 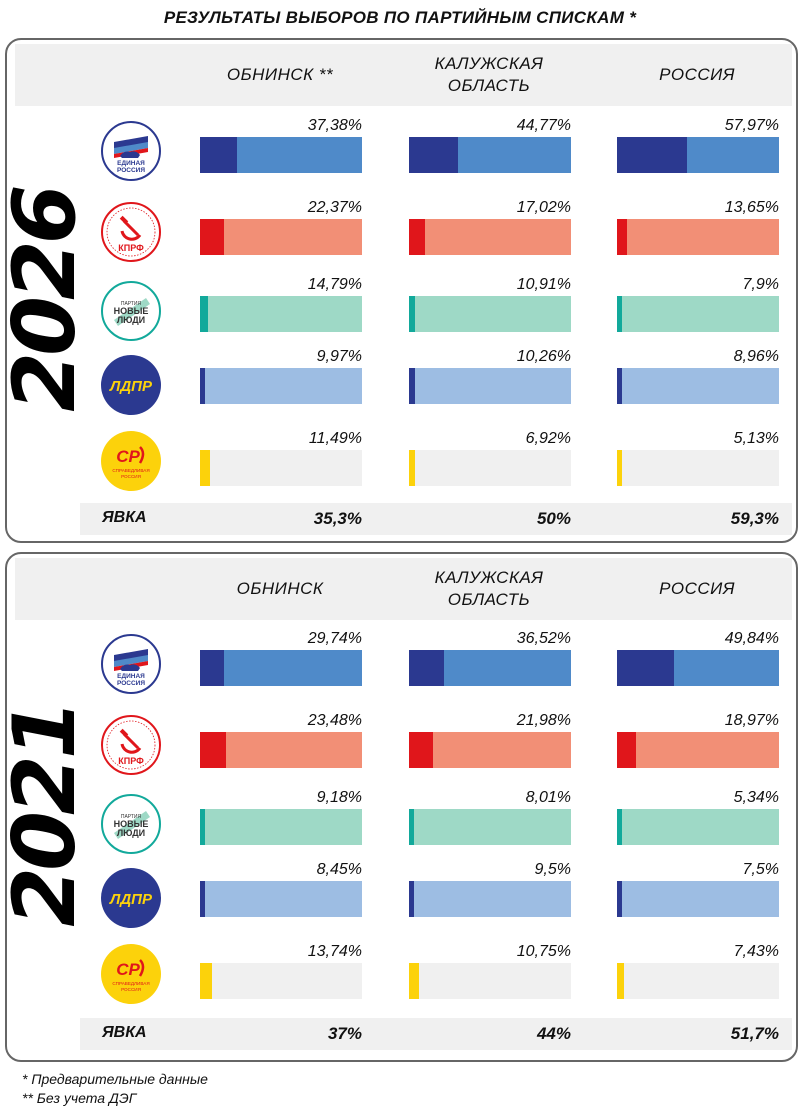 I want to click on turnout-value: 50%, so click(x=553, y=518).